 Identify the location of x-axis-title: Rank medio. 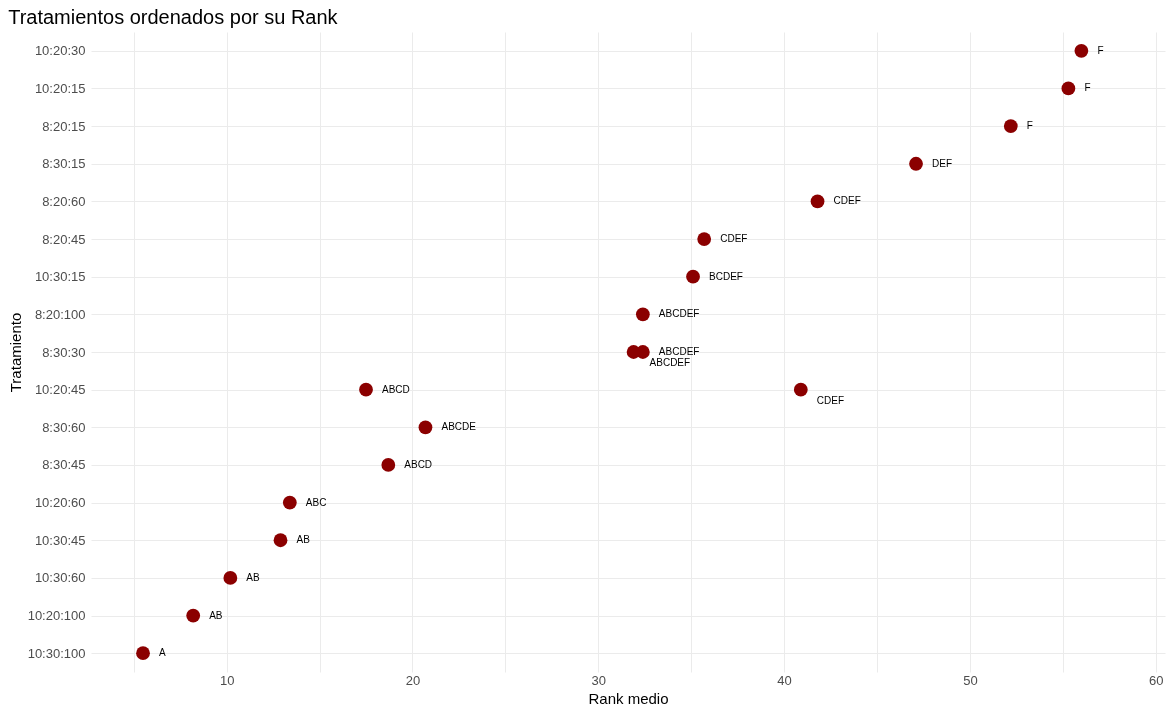
(628, 698).